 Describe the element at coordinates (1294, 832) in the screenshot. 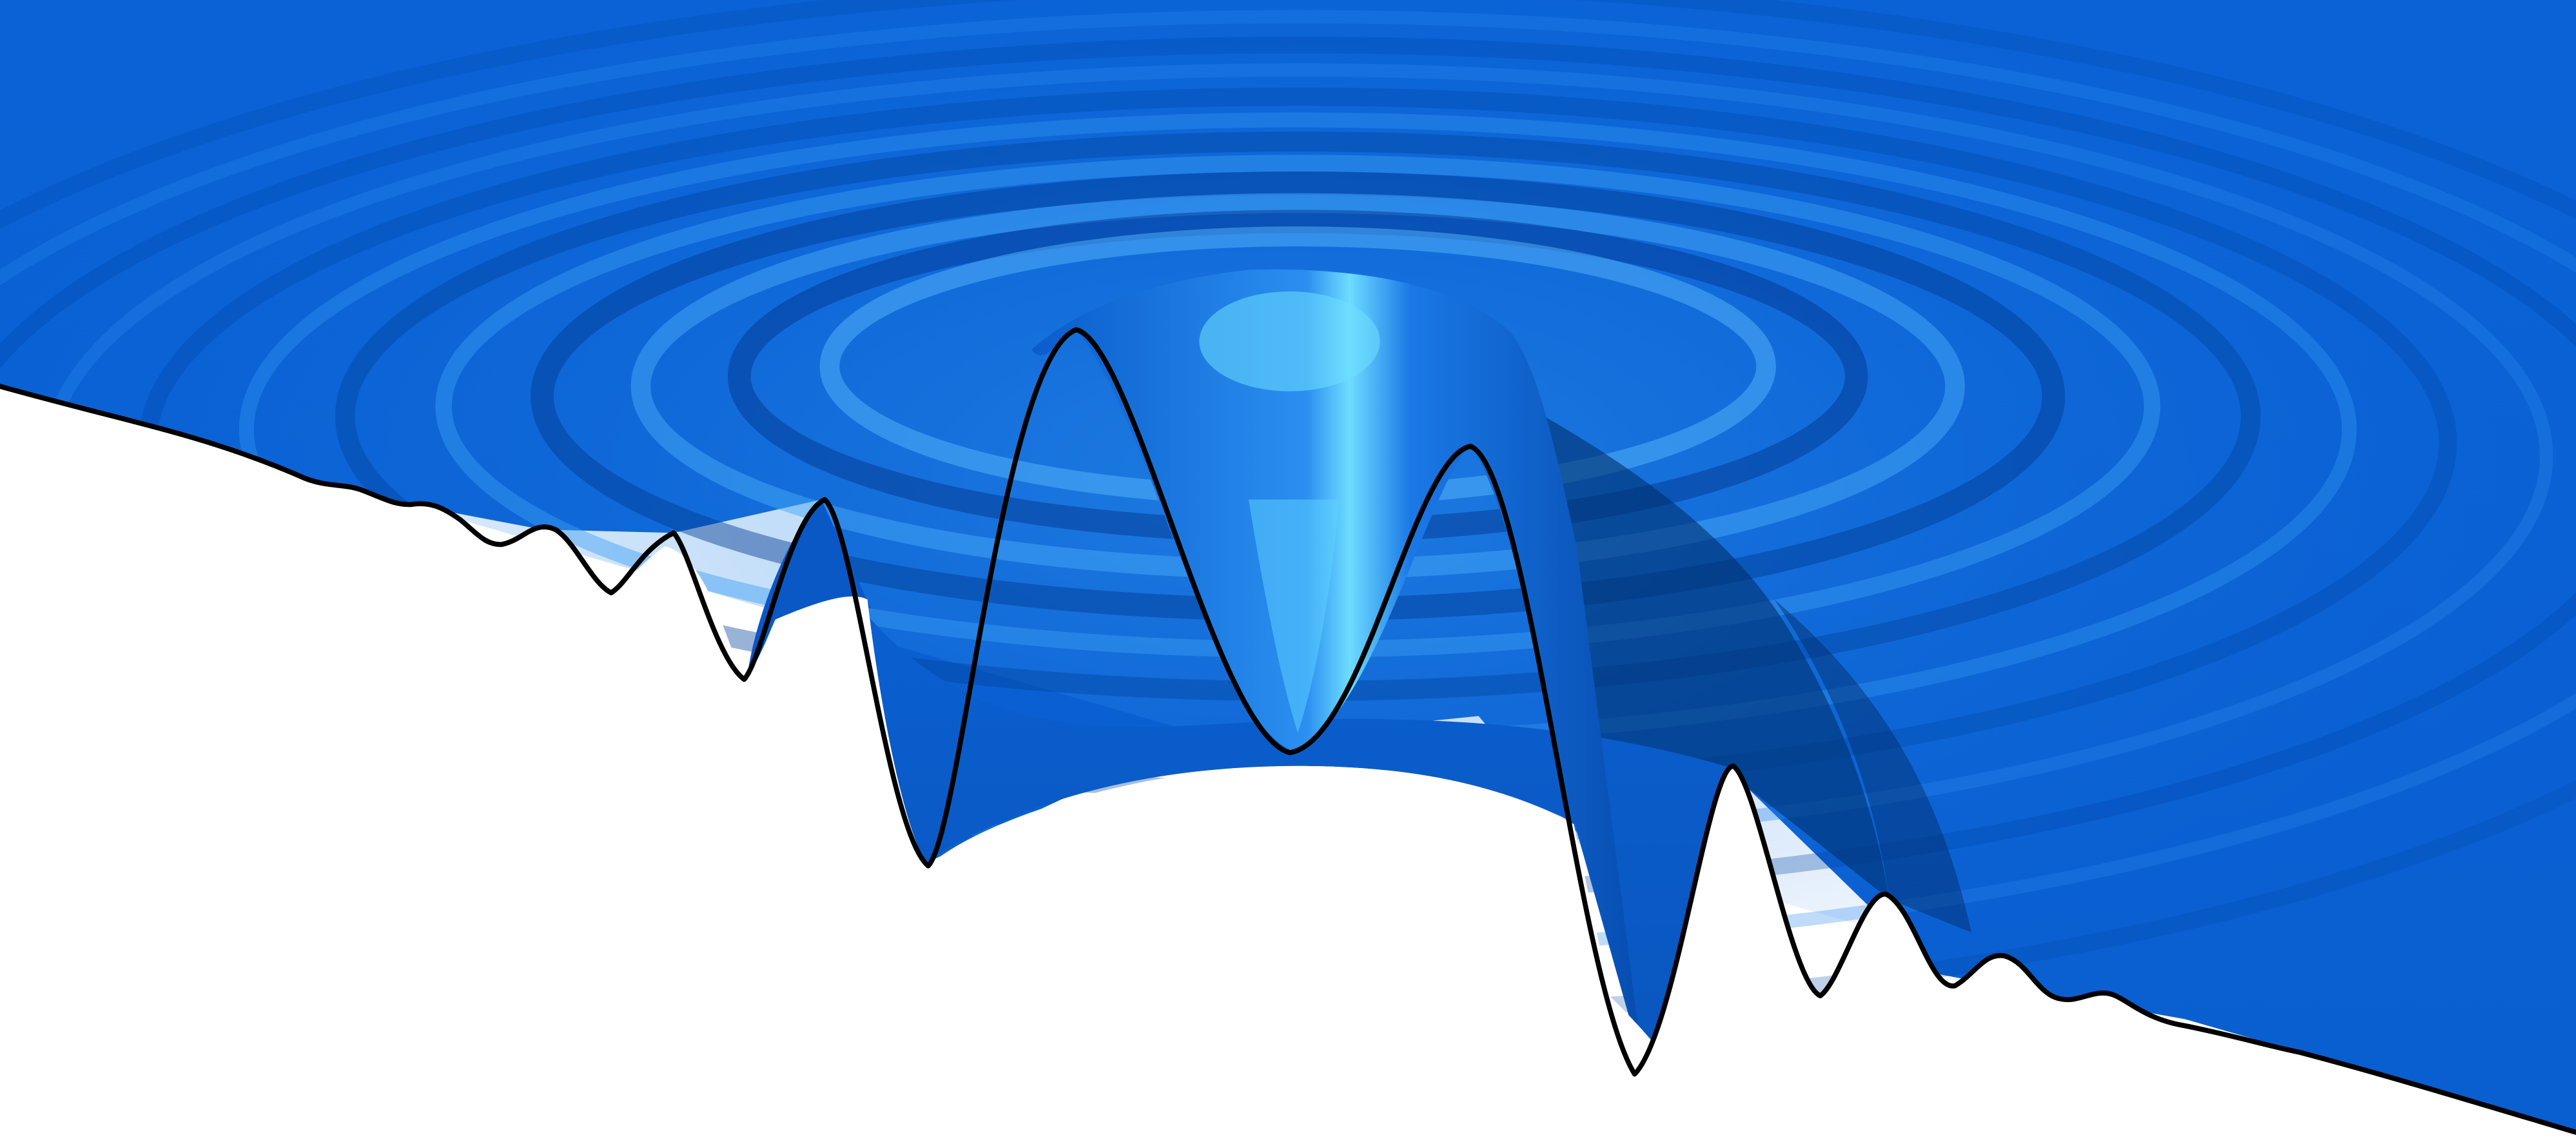

I see `inner-wall` at that location.